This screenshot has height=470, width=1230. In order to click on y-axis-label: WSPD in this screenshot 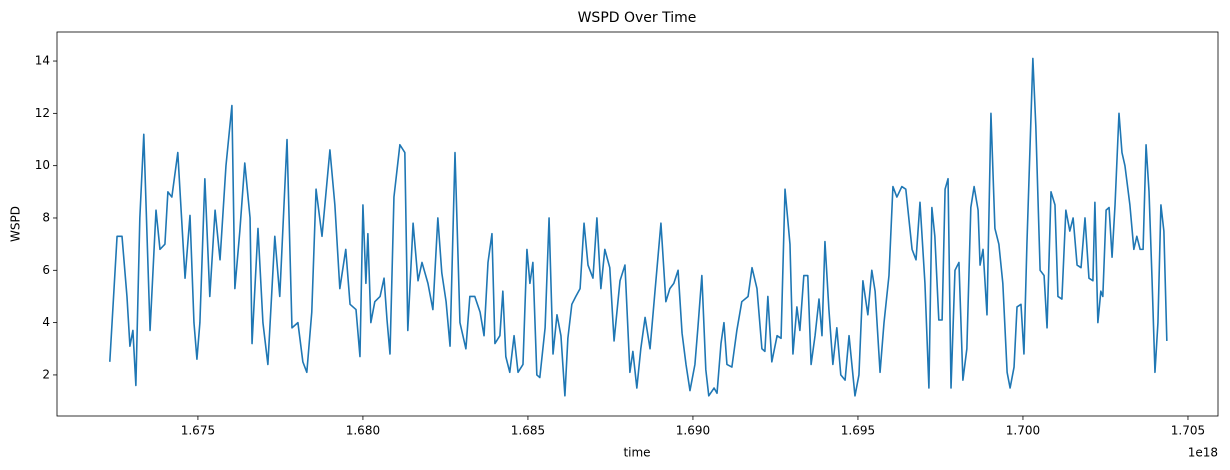, I will do `click(16, 224)`.